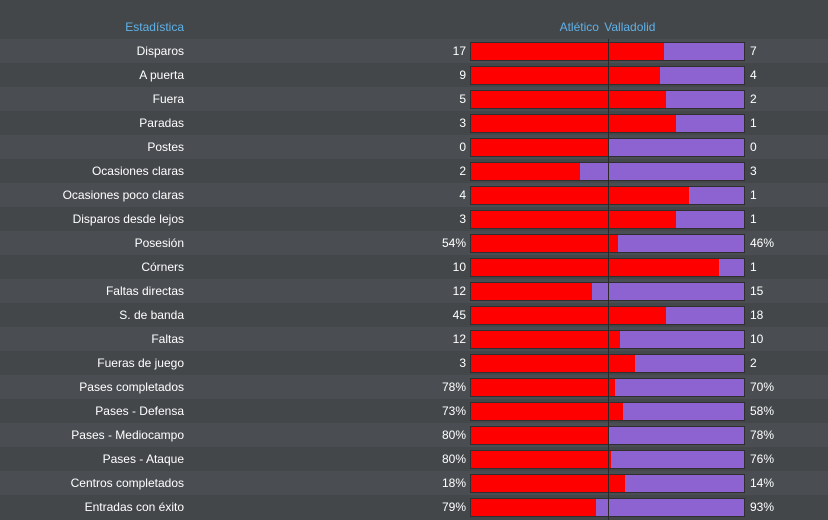 The height and width of the screenshot is (520, 828). What do you see at coordinates (139, 411) in the screenshot?
I see `stat-label: Pases - Defensa` at bounding box center [139, 411].